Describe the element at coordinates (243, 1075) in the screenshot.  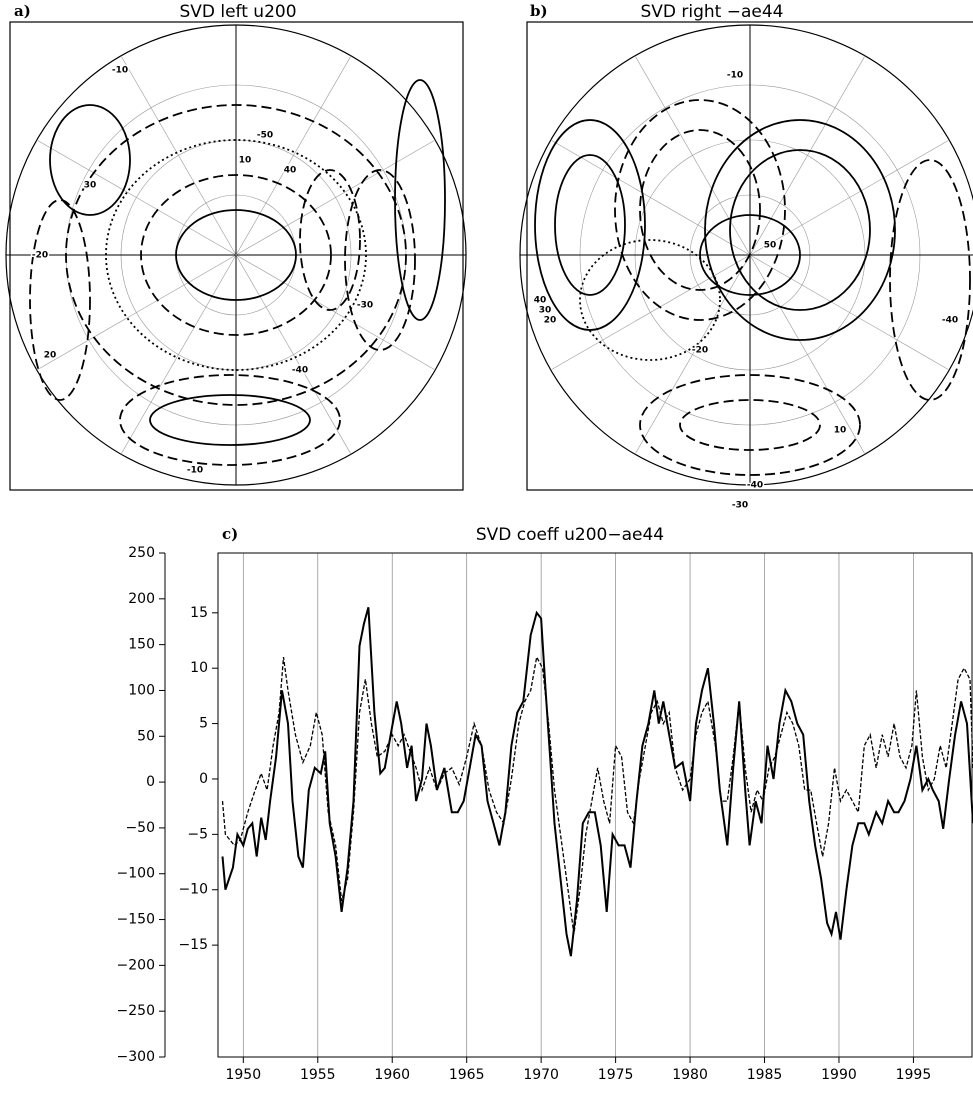
I see `x-tick-label: 1950` at that location.